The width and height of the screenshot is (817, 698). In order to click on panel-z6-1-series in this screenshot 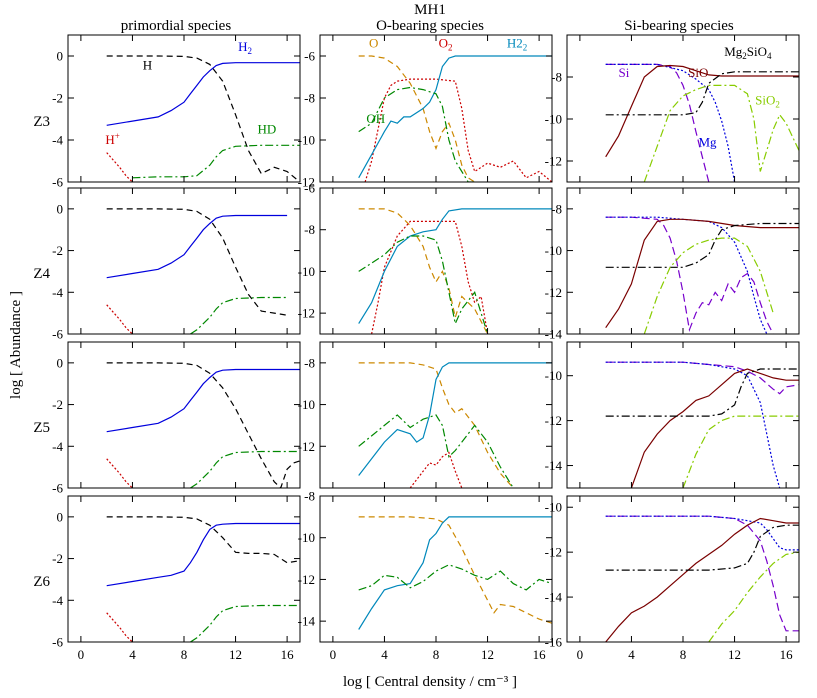, I will do `click(455, 573)`.